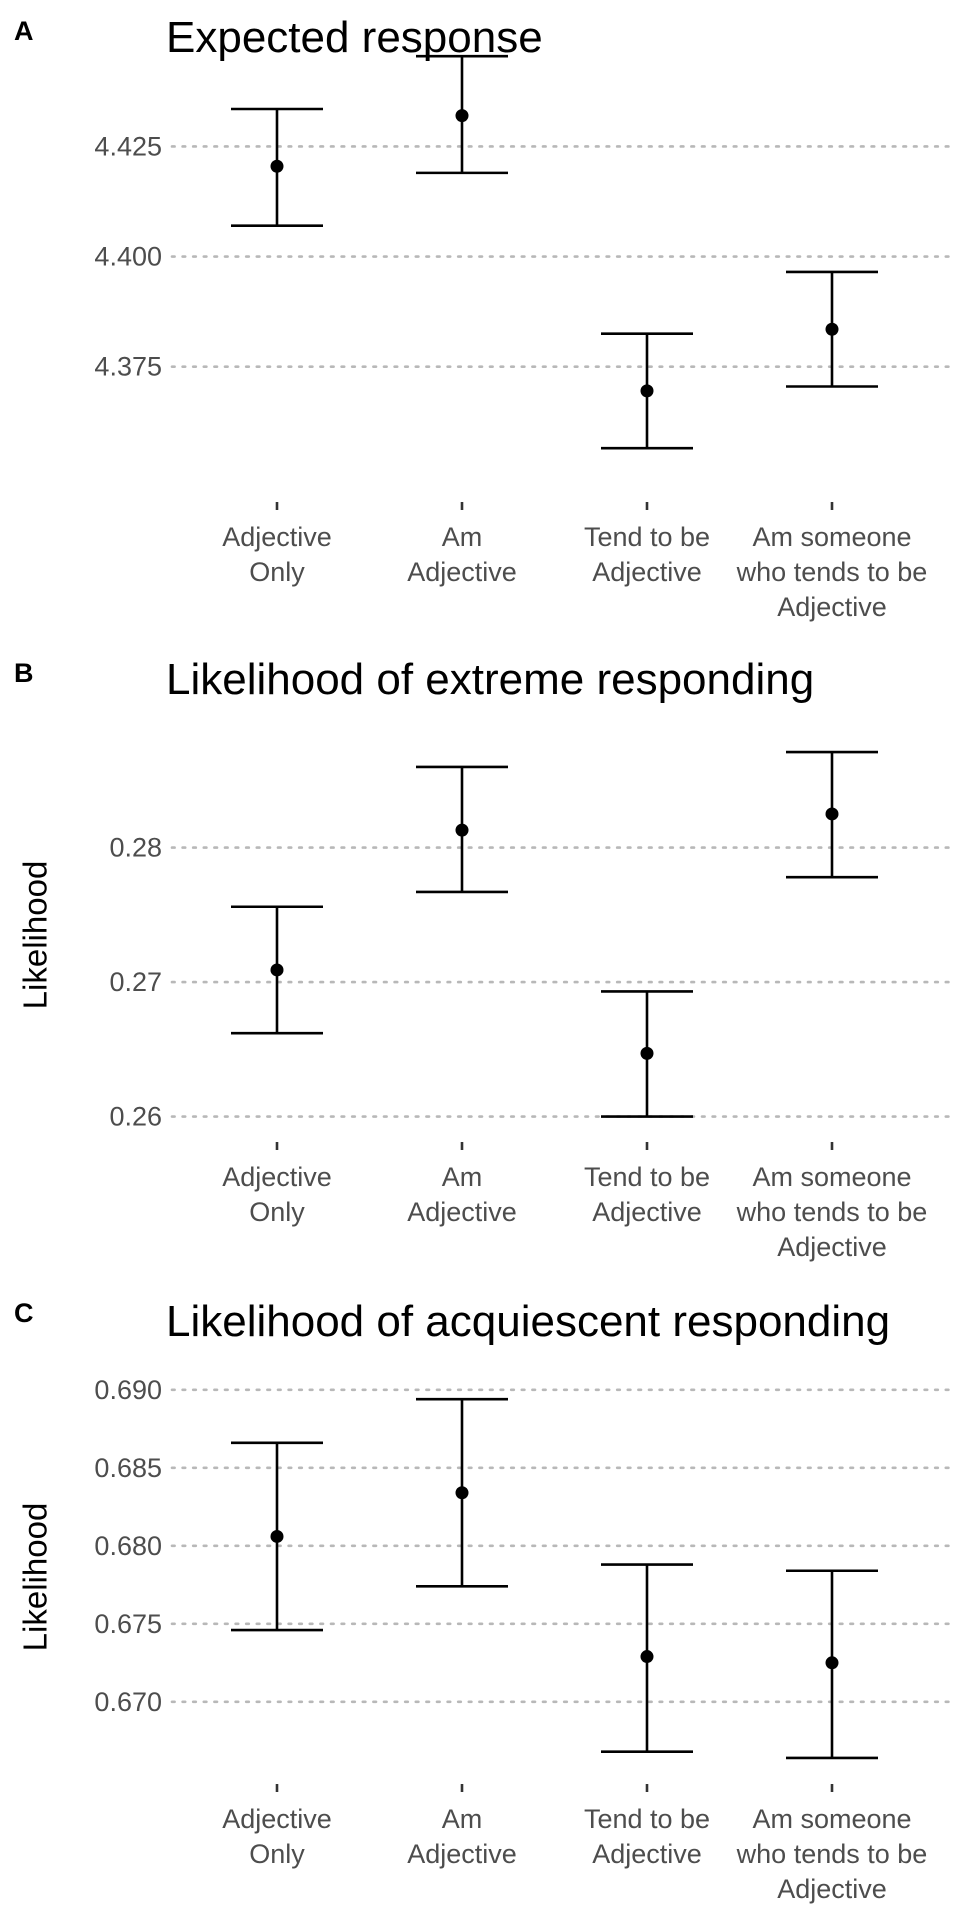 The width and height of the screenshot is (960, 1920). I want to click on panel-title: Likelihood of acquiescent responding, so click(528, 1321).